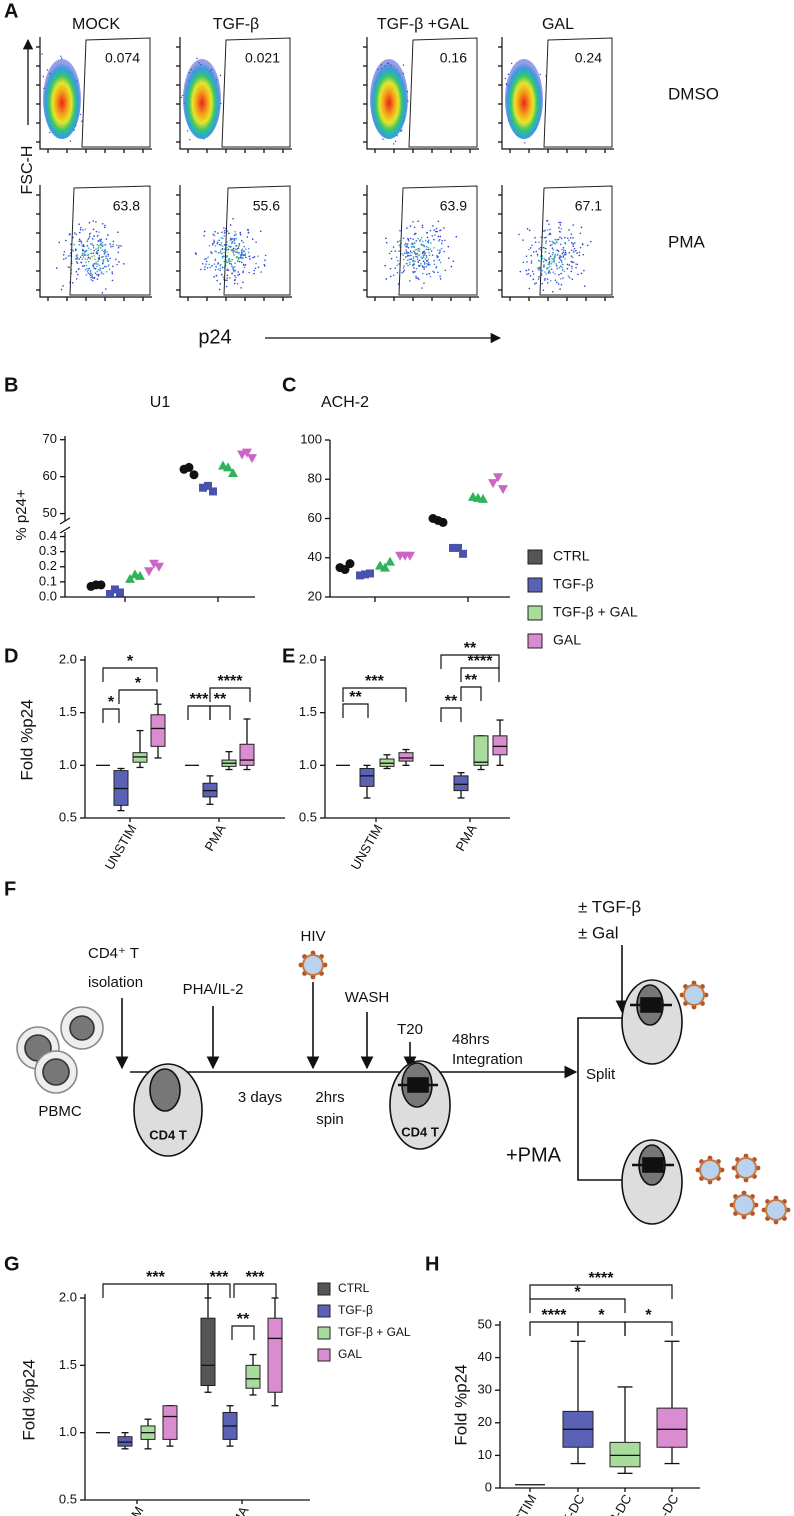  I want to click on y-tick-label: 0.5, so click(308, 816).